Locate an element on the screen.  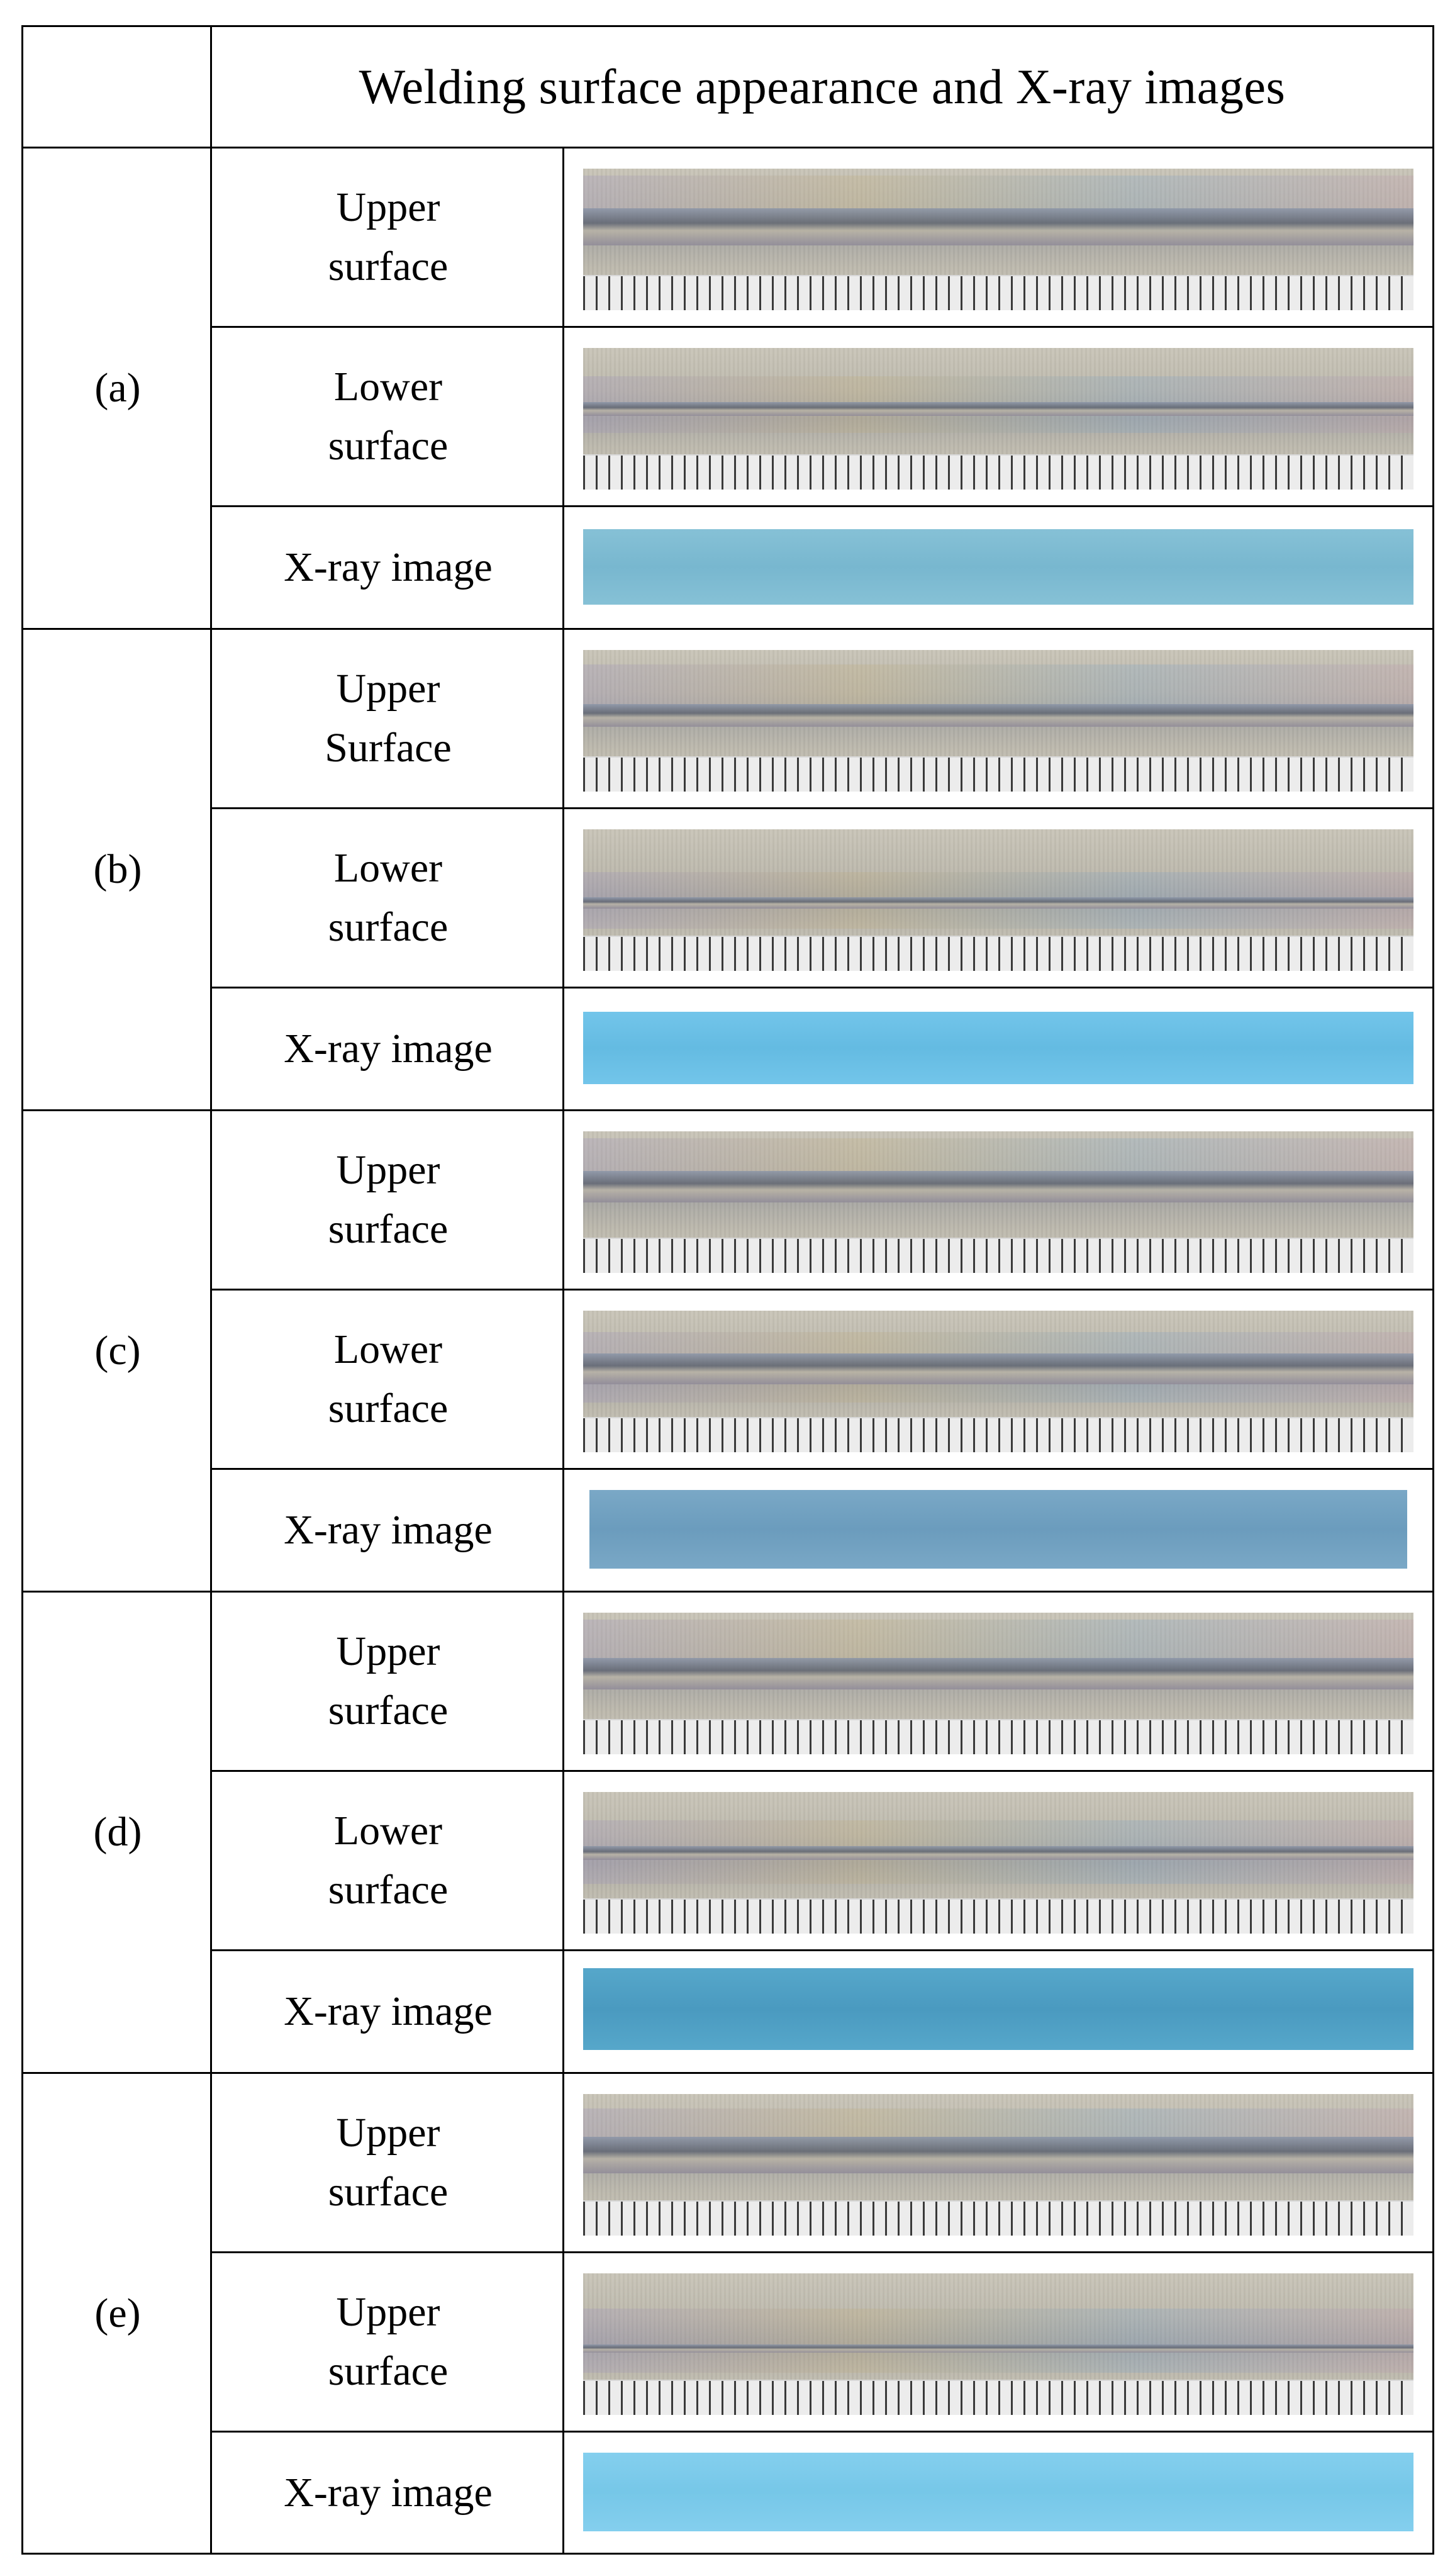
group-label-d: (d) is located at coordinates (117, 1832).